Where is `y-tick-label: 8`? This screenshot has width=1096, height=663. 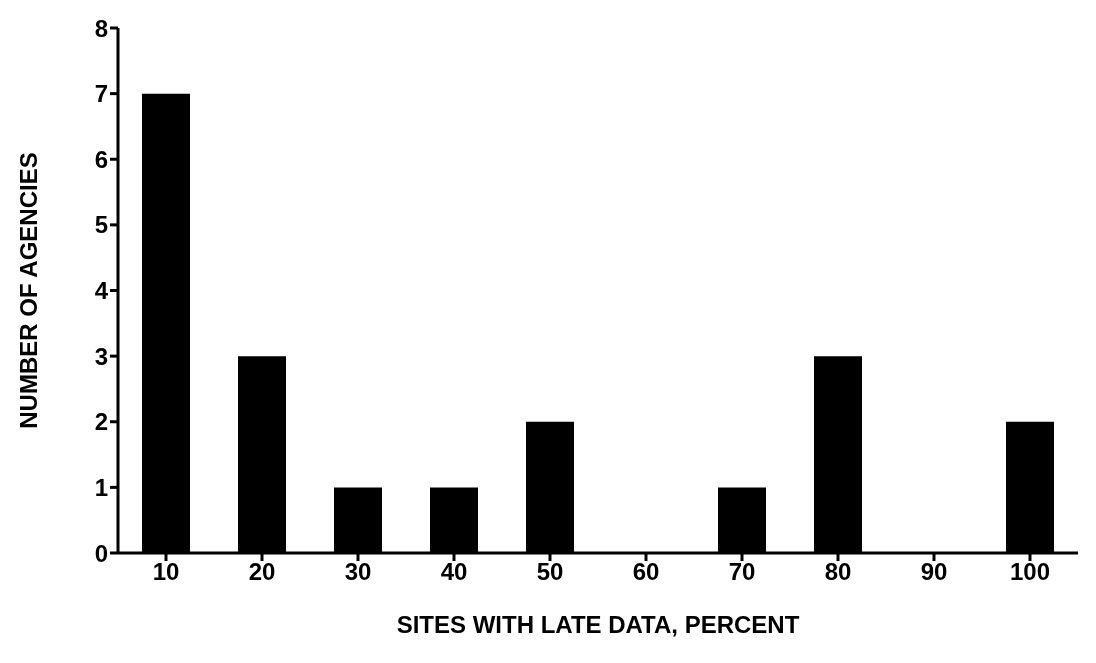
y-tick-label: 8 is located at coordinates (101, 28).